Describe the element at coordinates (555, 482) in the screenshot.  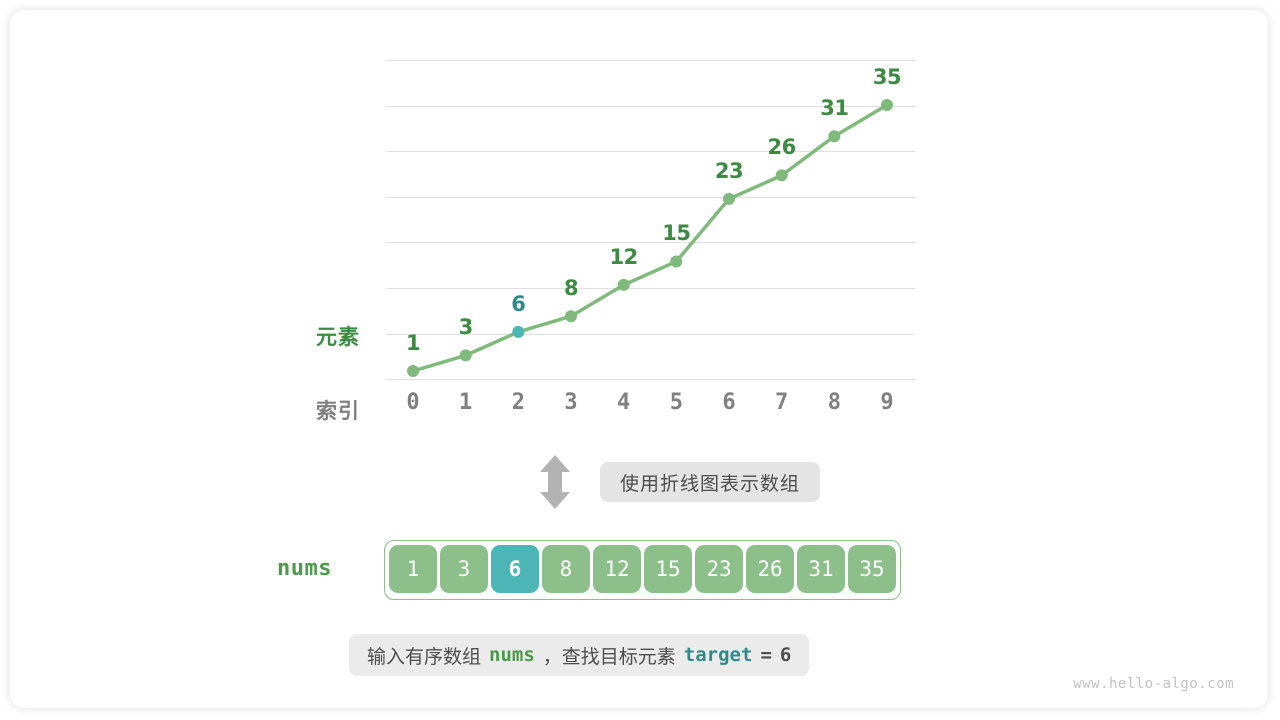
I see `double-arrow-vertical-icon` at that location.